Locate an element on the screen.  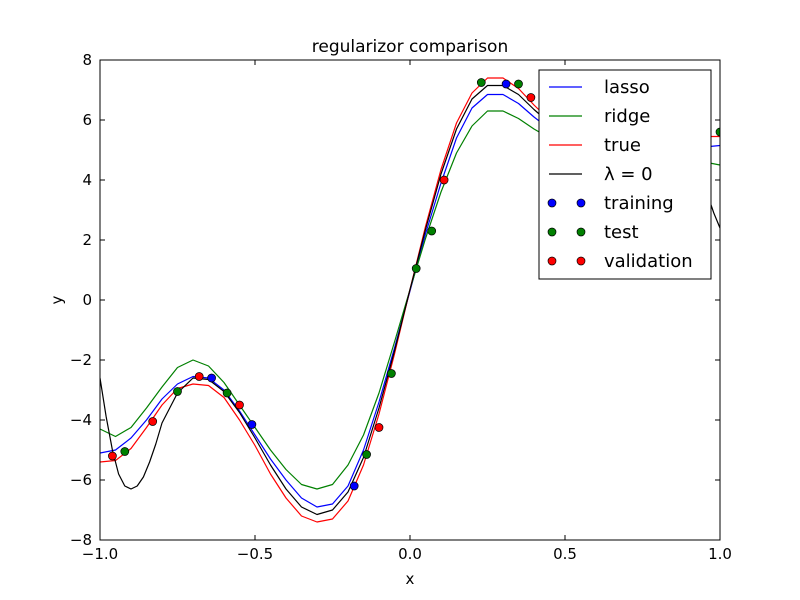
y-axis-label: y is located at coordinates (57, 299).